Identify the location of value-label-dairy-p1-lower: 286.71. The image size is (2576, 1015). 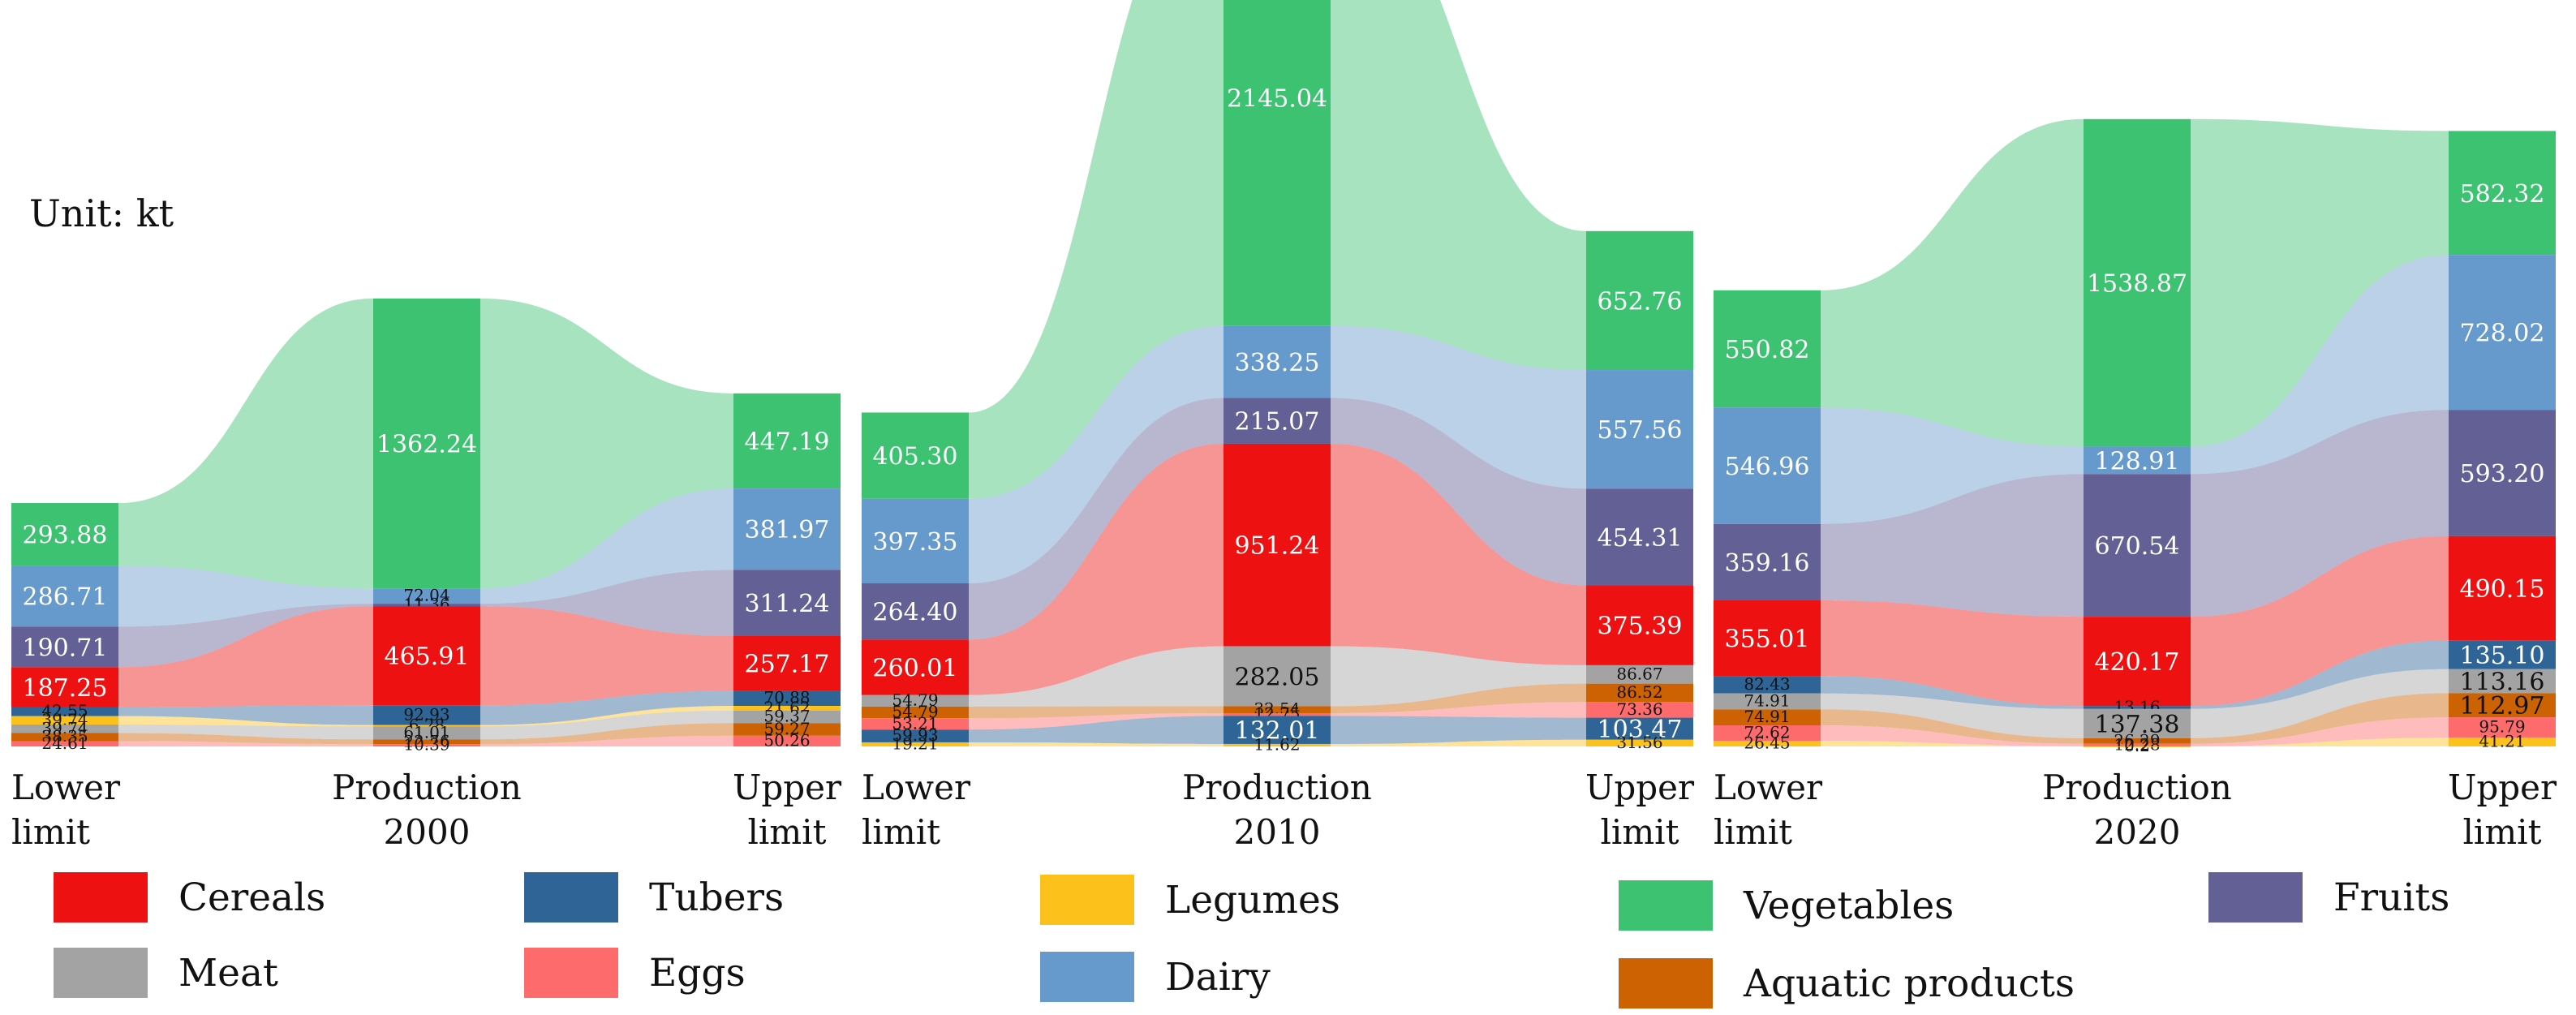
(65, 597).